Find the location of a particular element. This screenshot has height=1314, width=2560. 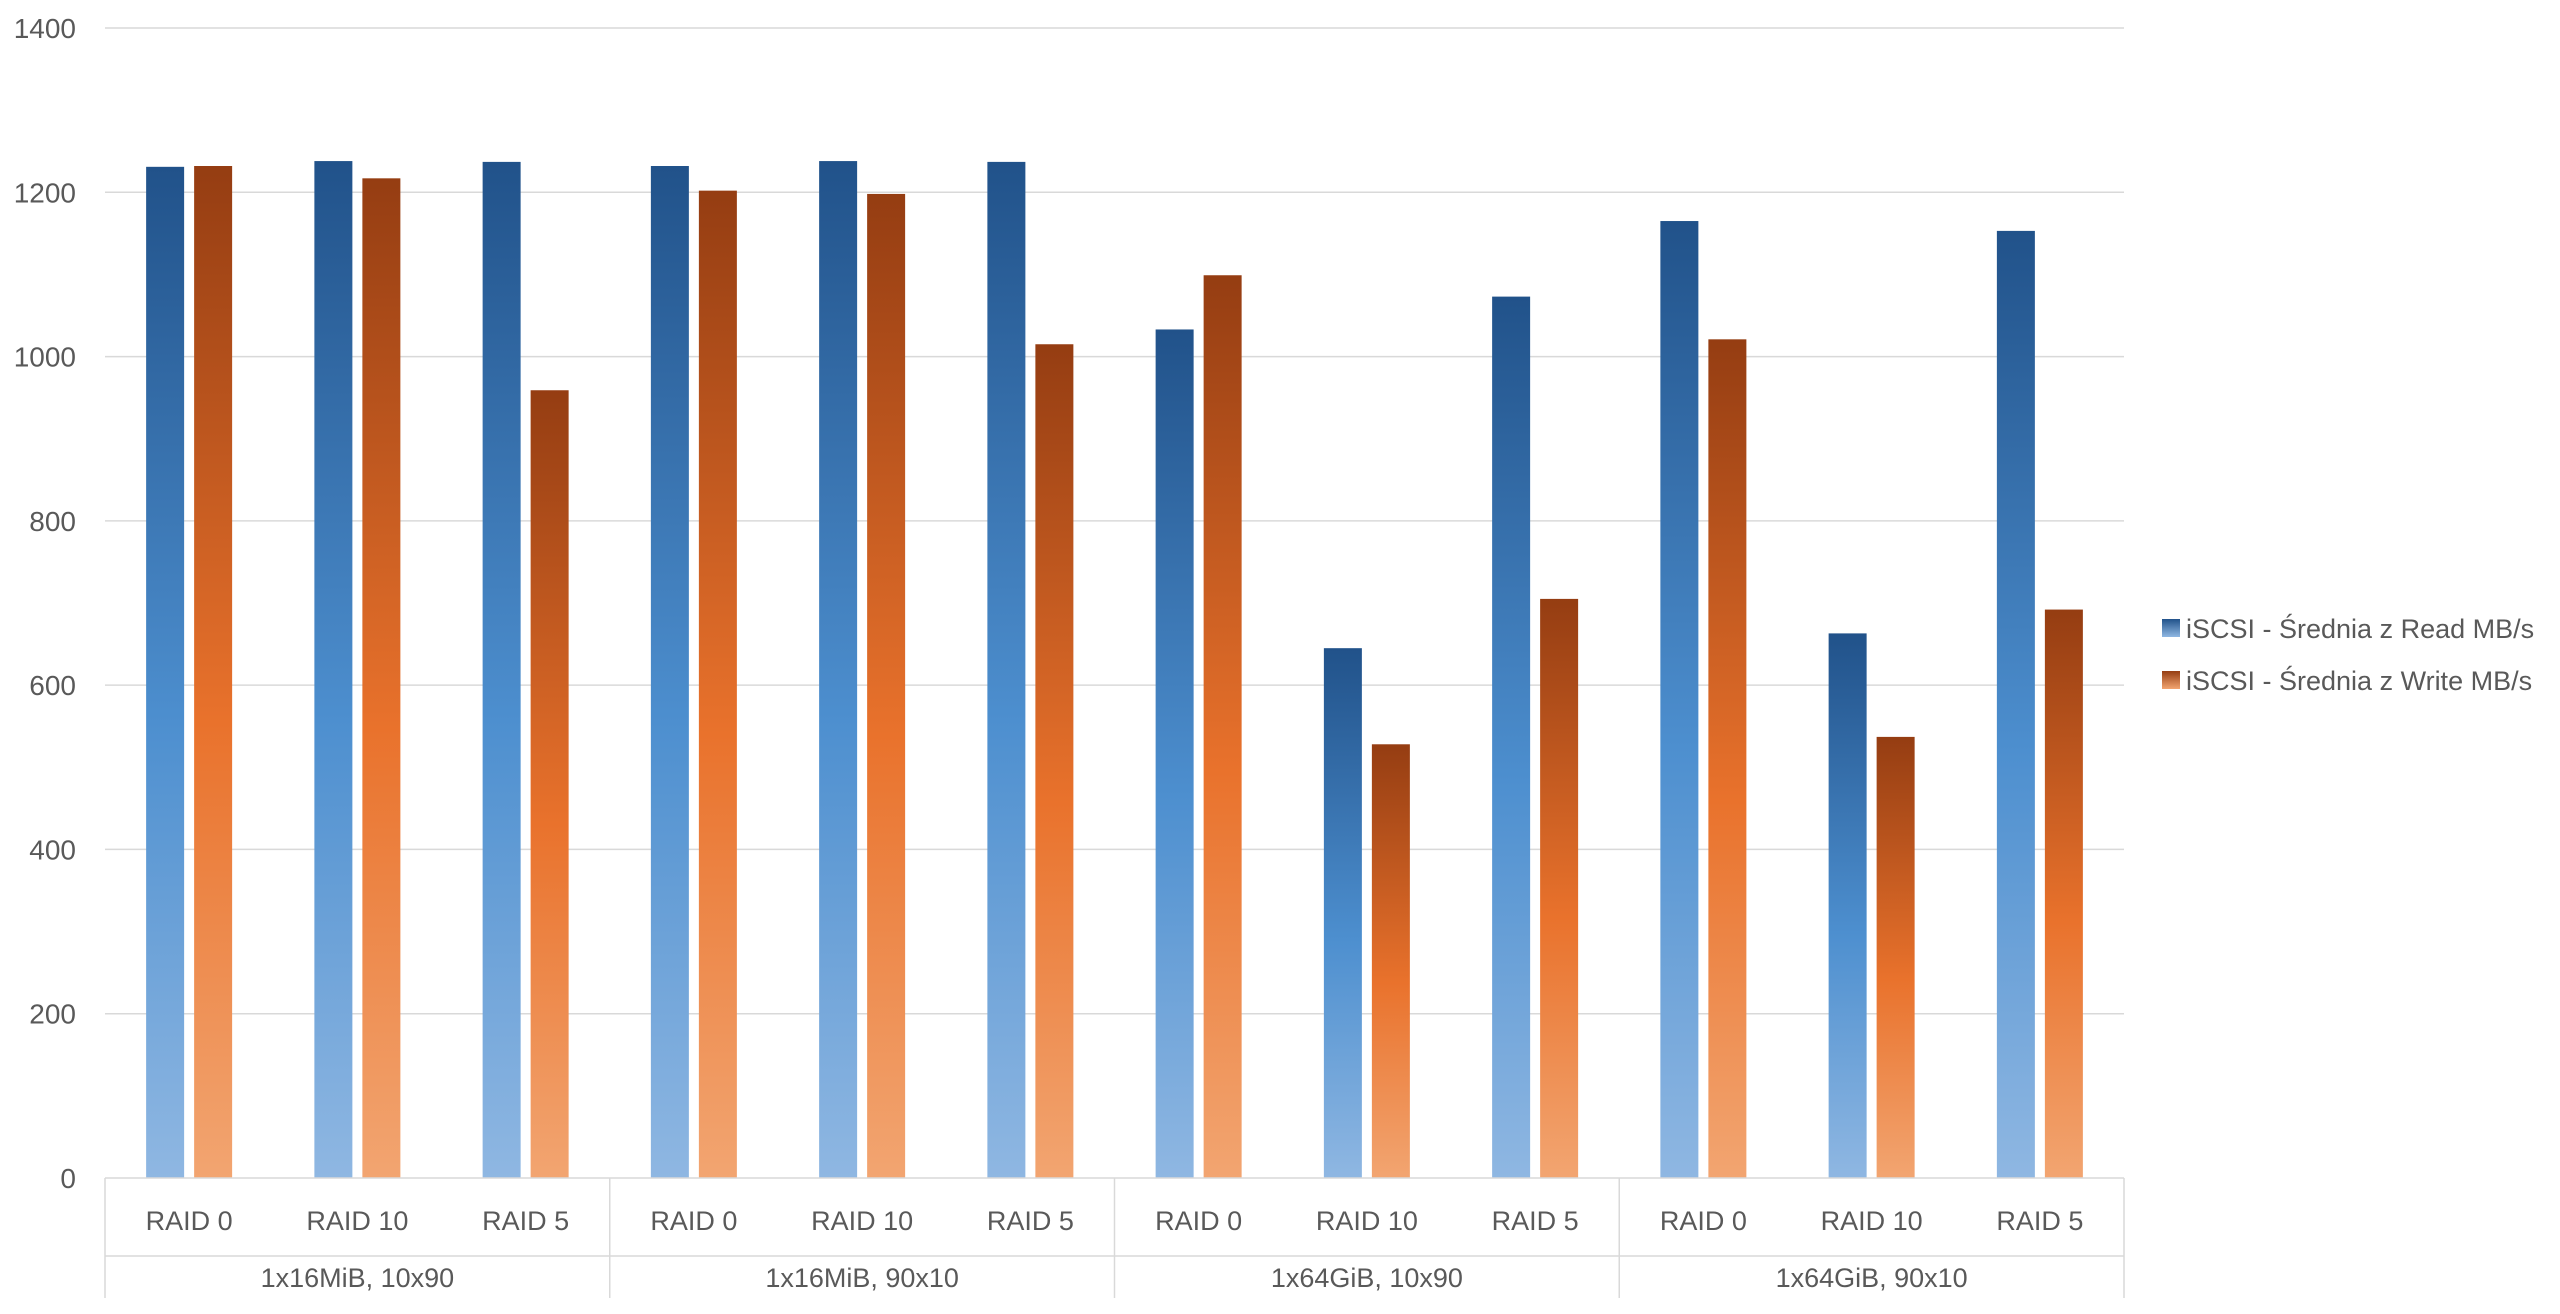

y-tick-label: 1400 is located at coordinates (45, 28).